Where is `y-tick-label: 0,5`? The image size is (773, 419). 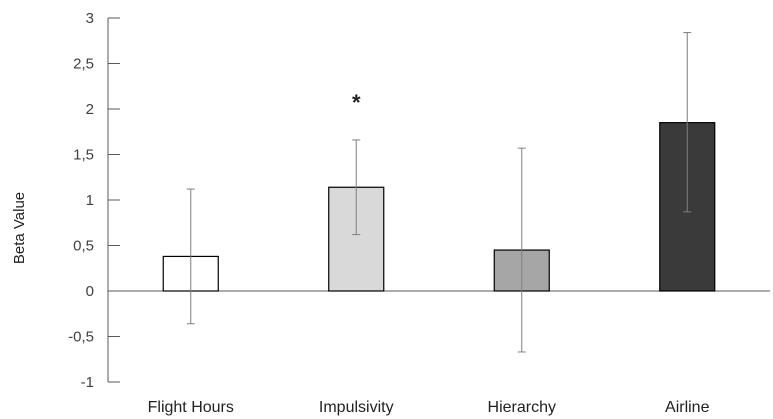 y-tick-label: 0,5 is located at coordinates (83, 246).